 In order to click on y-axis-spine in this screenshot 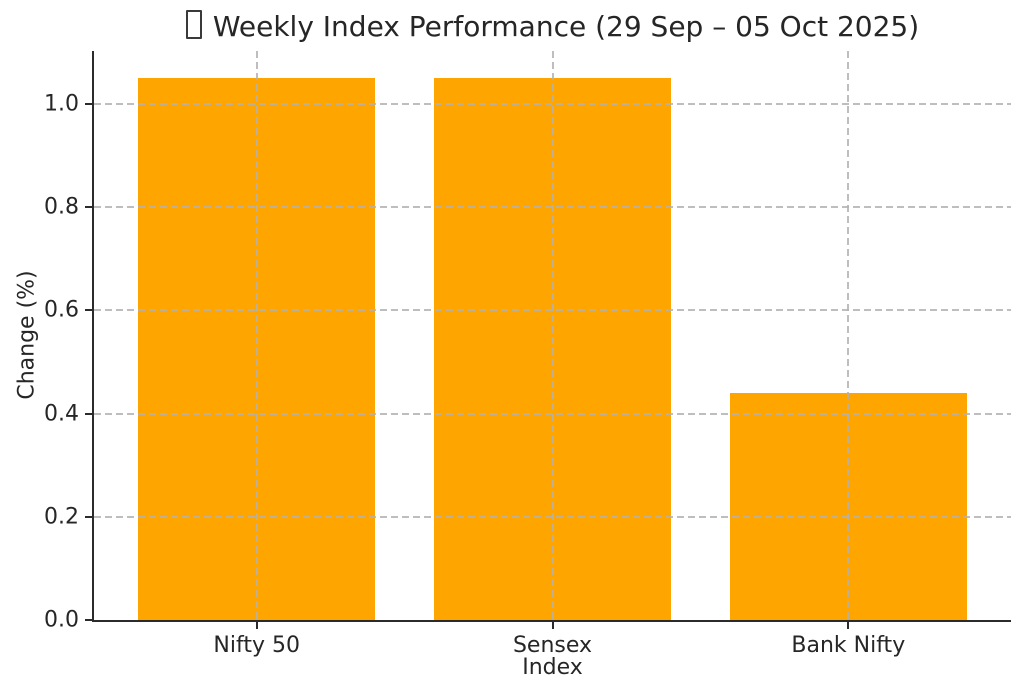, I will do `click(93, 336)`.